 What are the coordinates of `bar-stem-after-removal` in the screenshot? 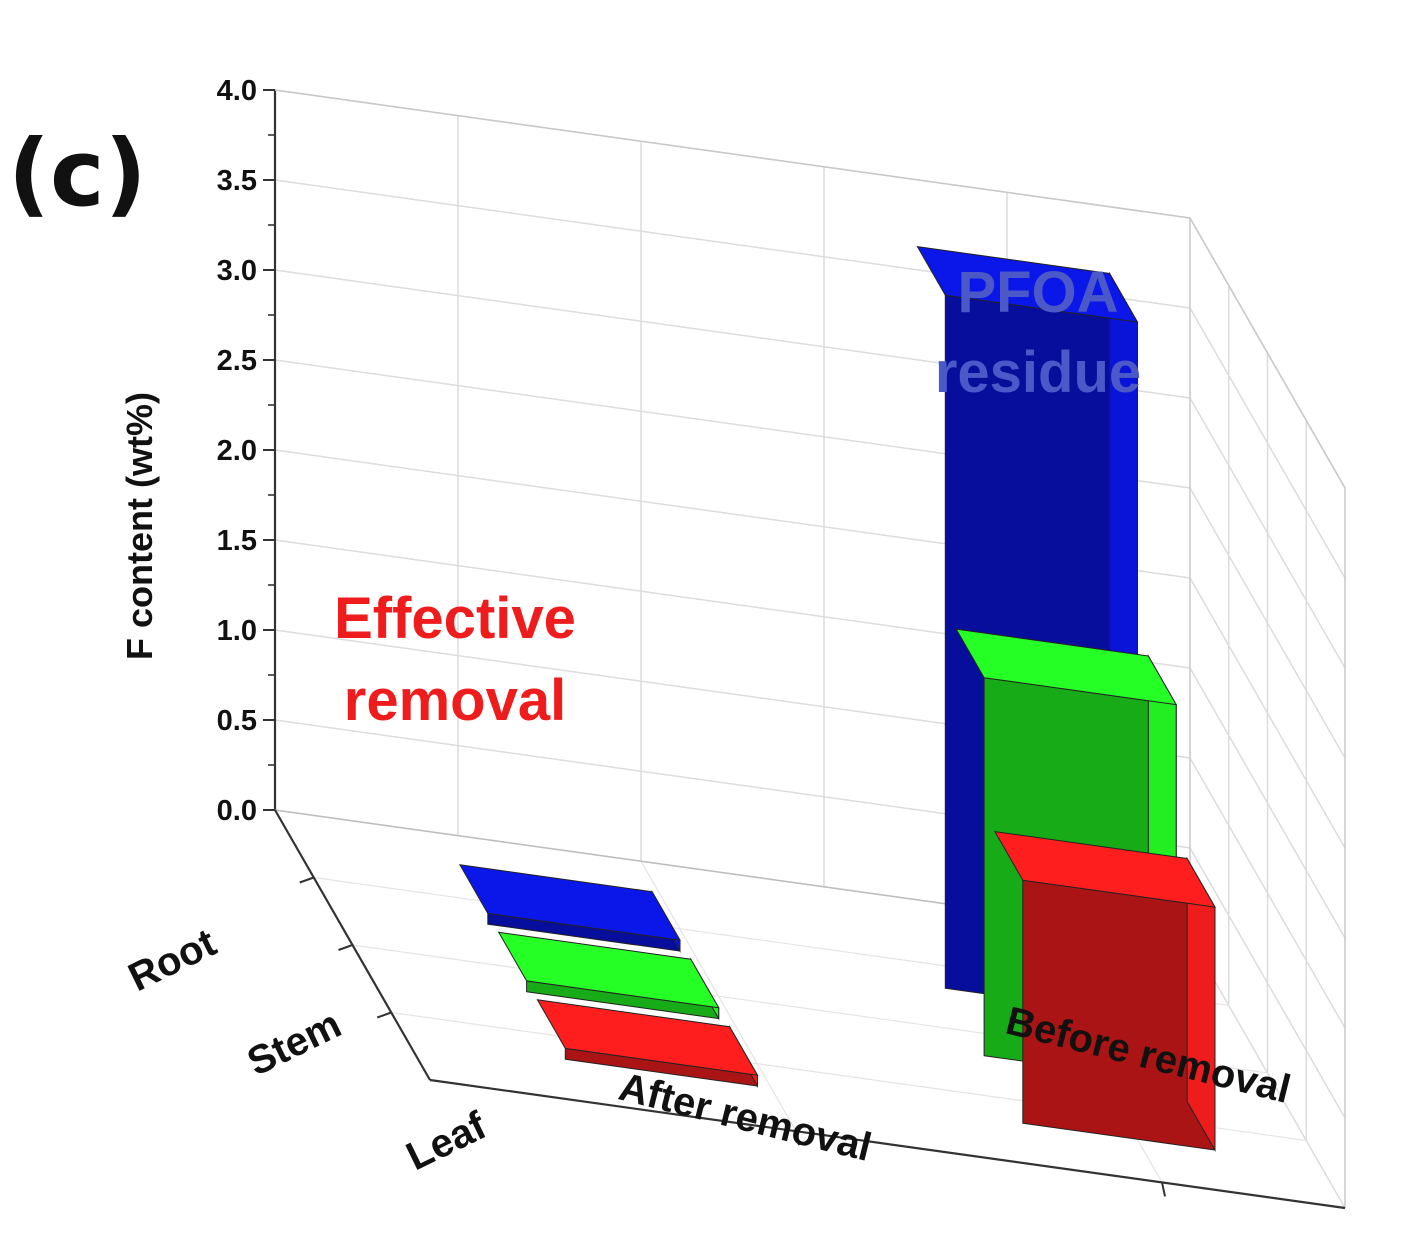 It's located at (608, 976).